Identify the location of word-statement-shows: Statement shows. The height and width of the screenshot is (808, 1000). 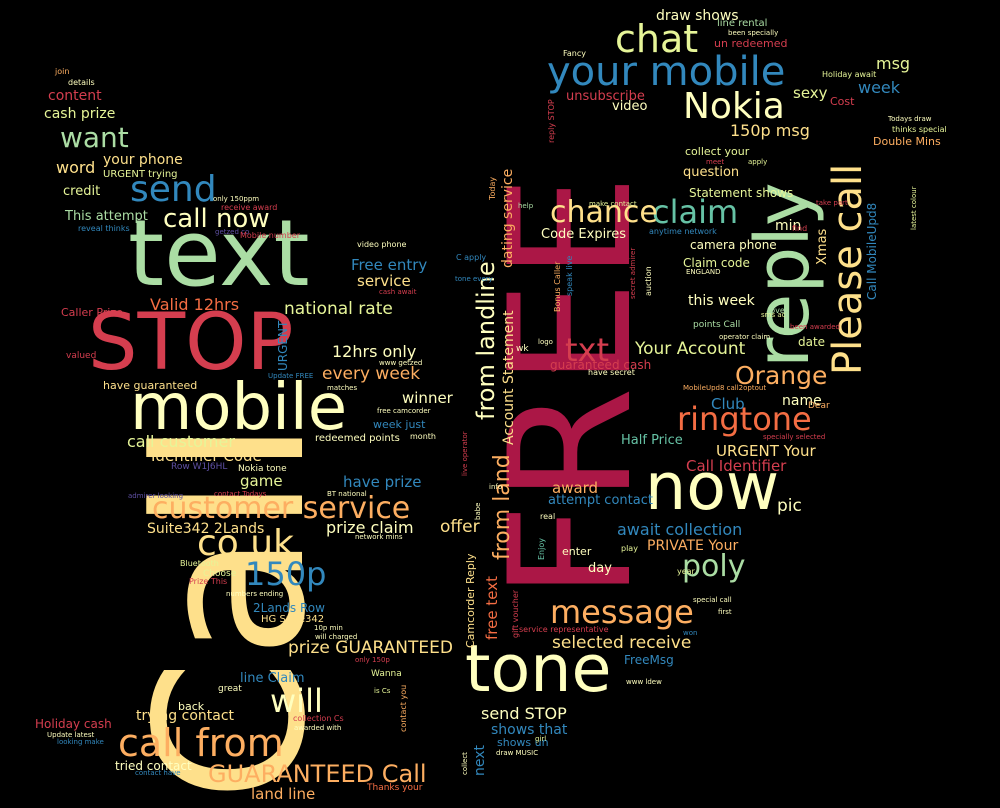
(741, 193).